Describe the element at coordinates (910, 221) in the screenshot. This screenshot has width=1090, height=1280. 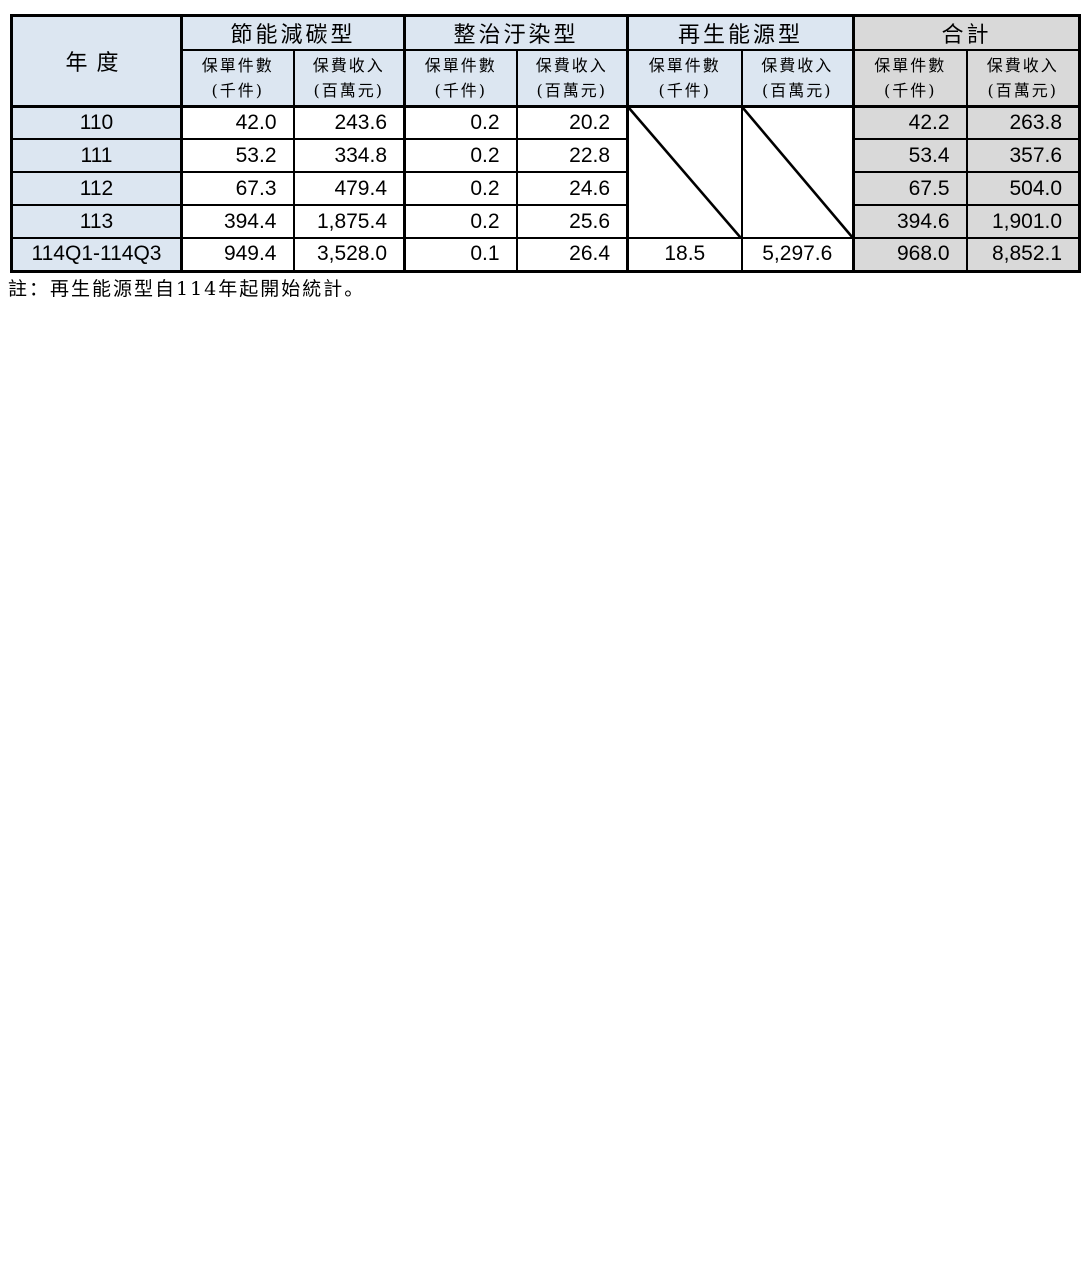
I see `data-cell: 394.6` at that location.